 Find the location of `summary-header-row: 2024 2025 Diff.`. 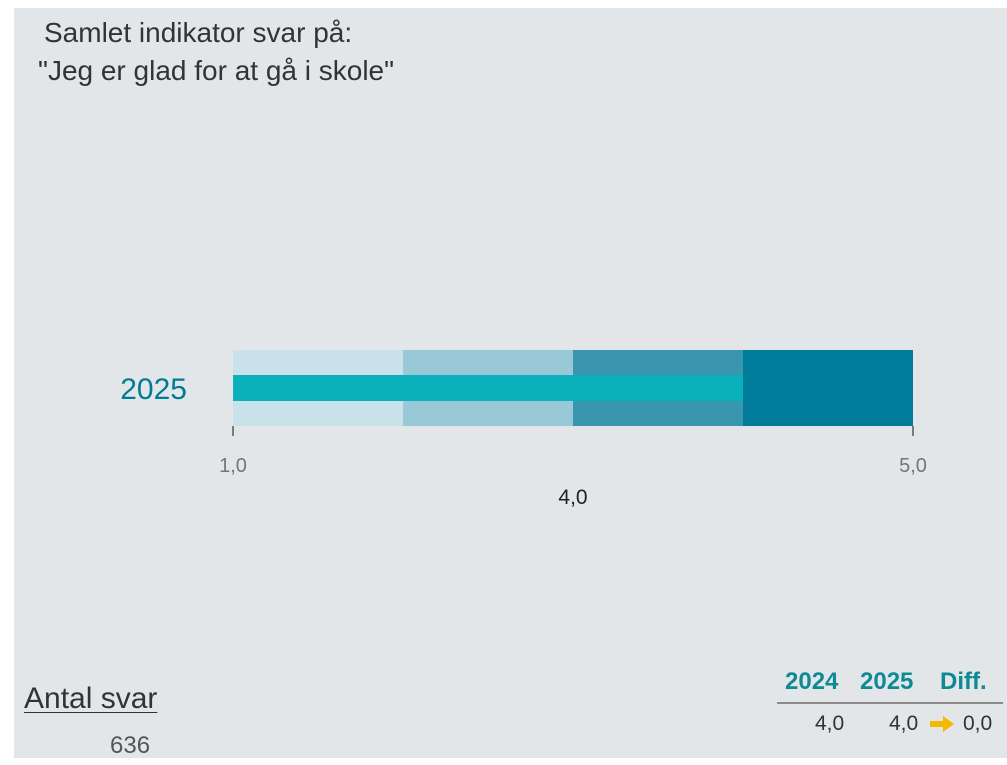

summary-header-row: 2024 2025 Diff. is located at coordinates (890, 686).